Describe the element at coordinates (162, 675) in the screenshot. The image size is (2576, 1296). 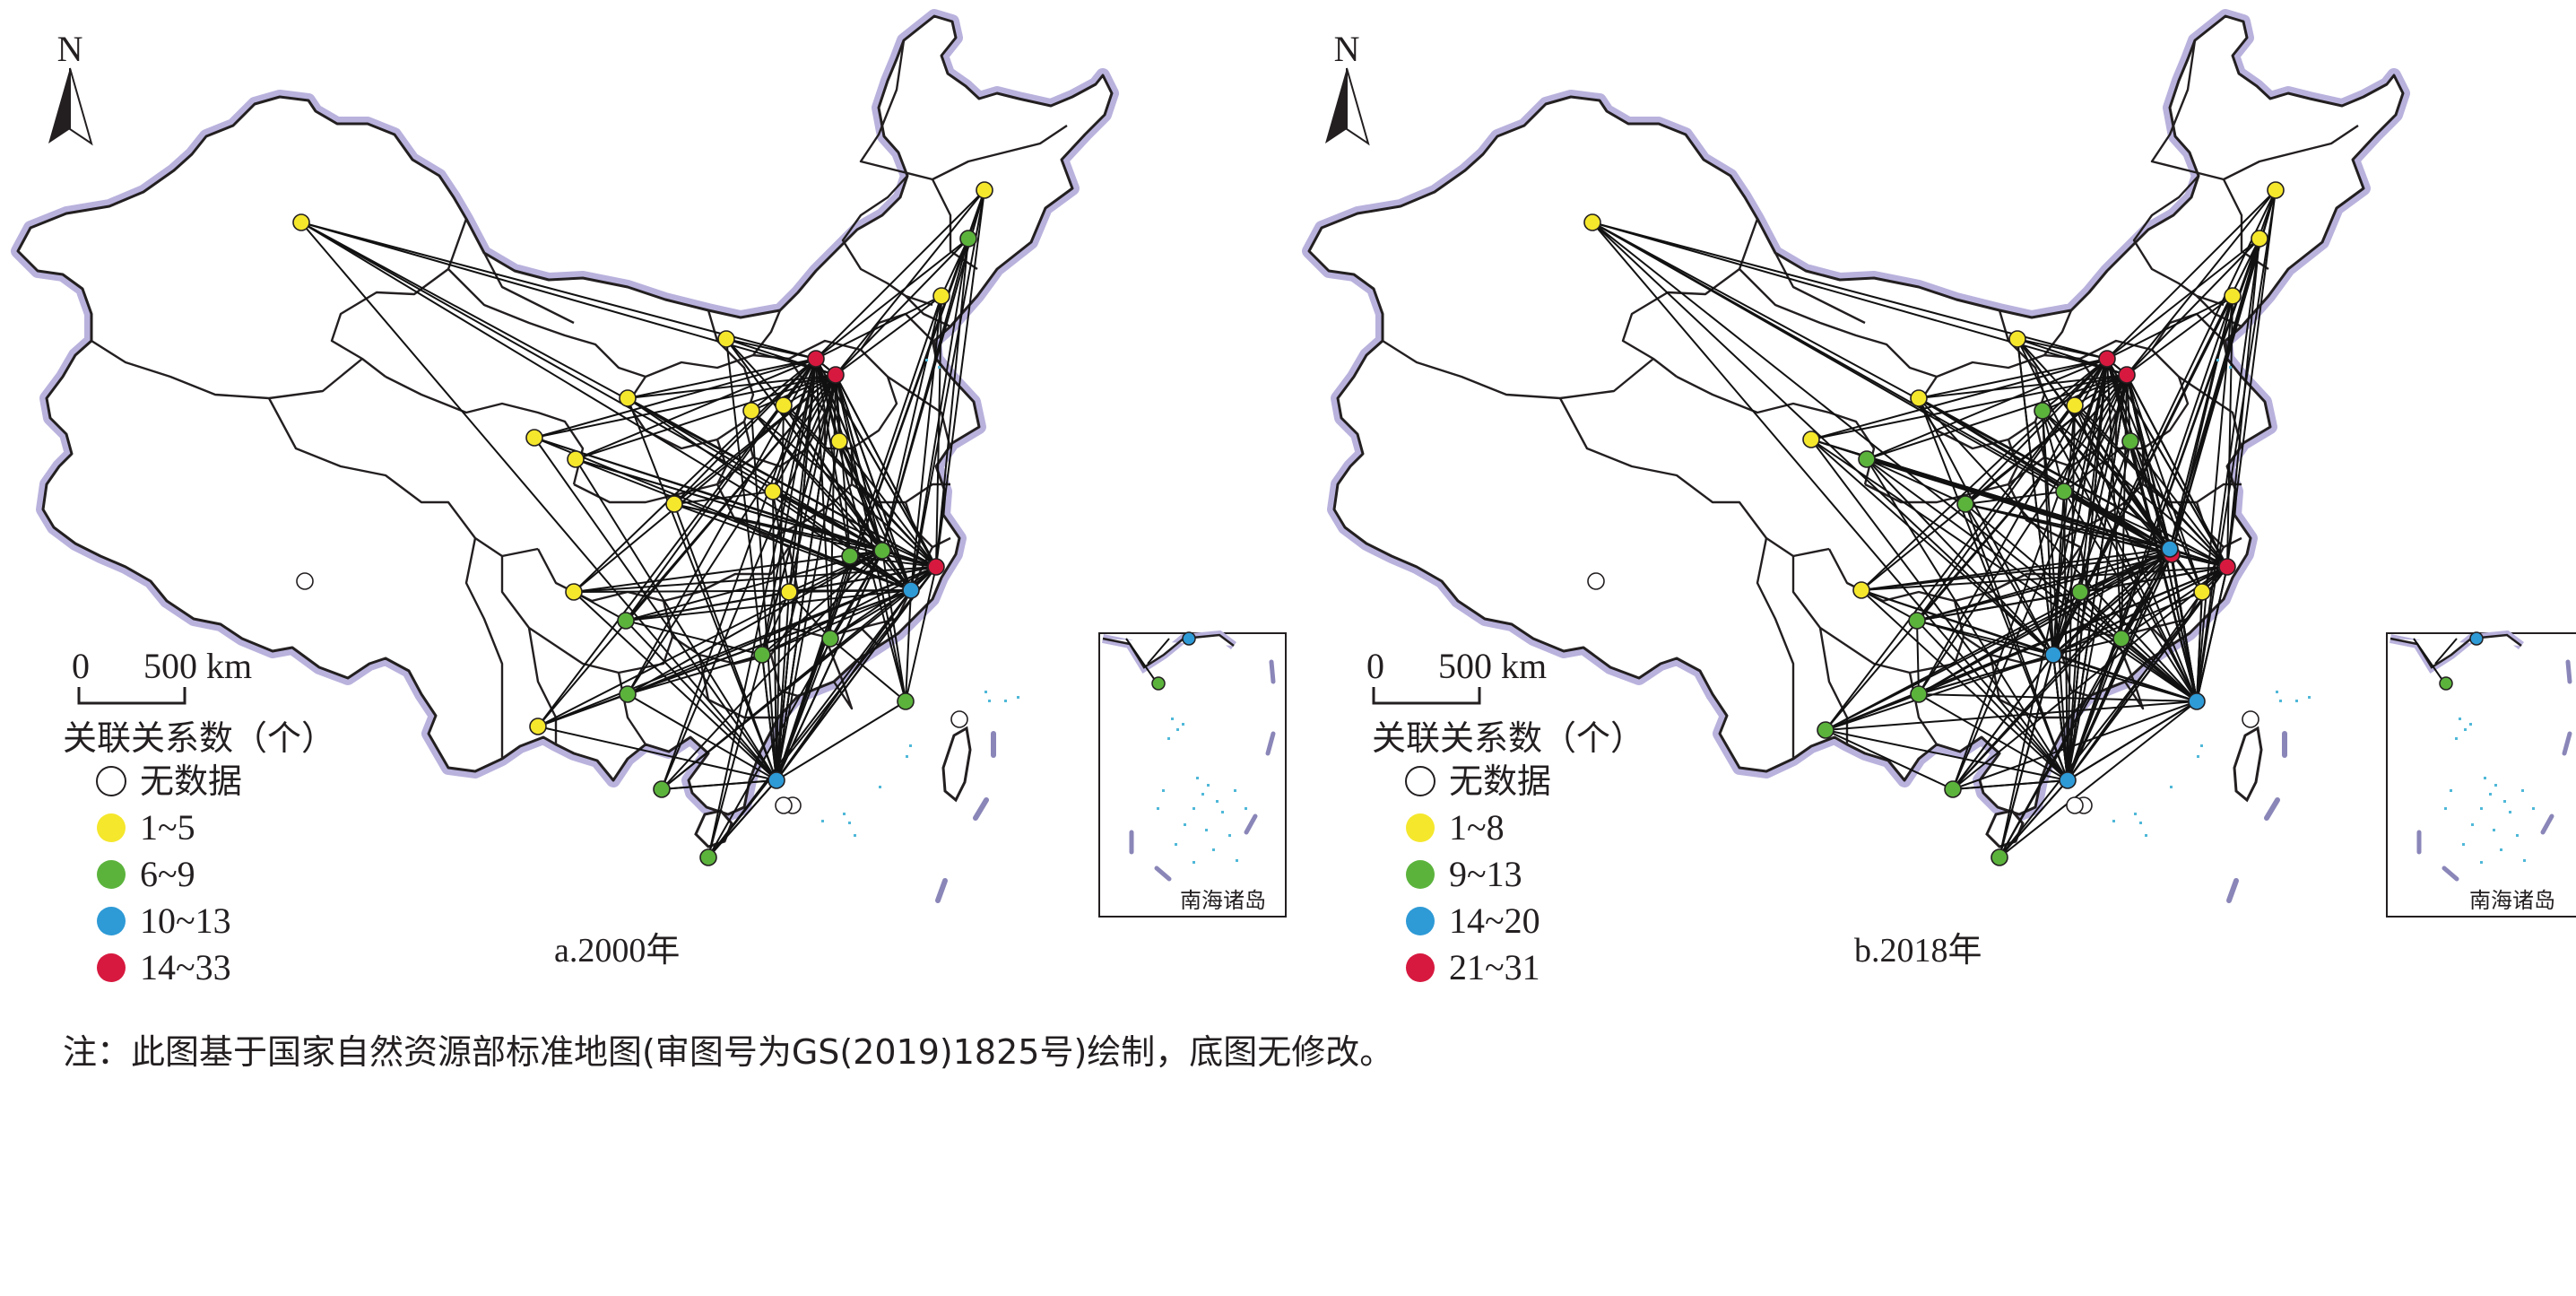
I see `scale-bar: 0 500 km` at that location.